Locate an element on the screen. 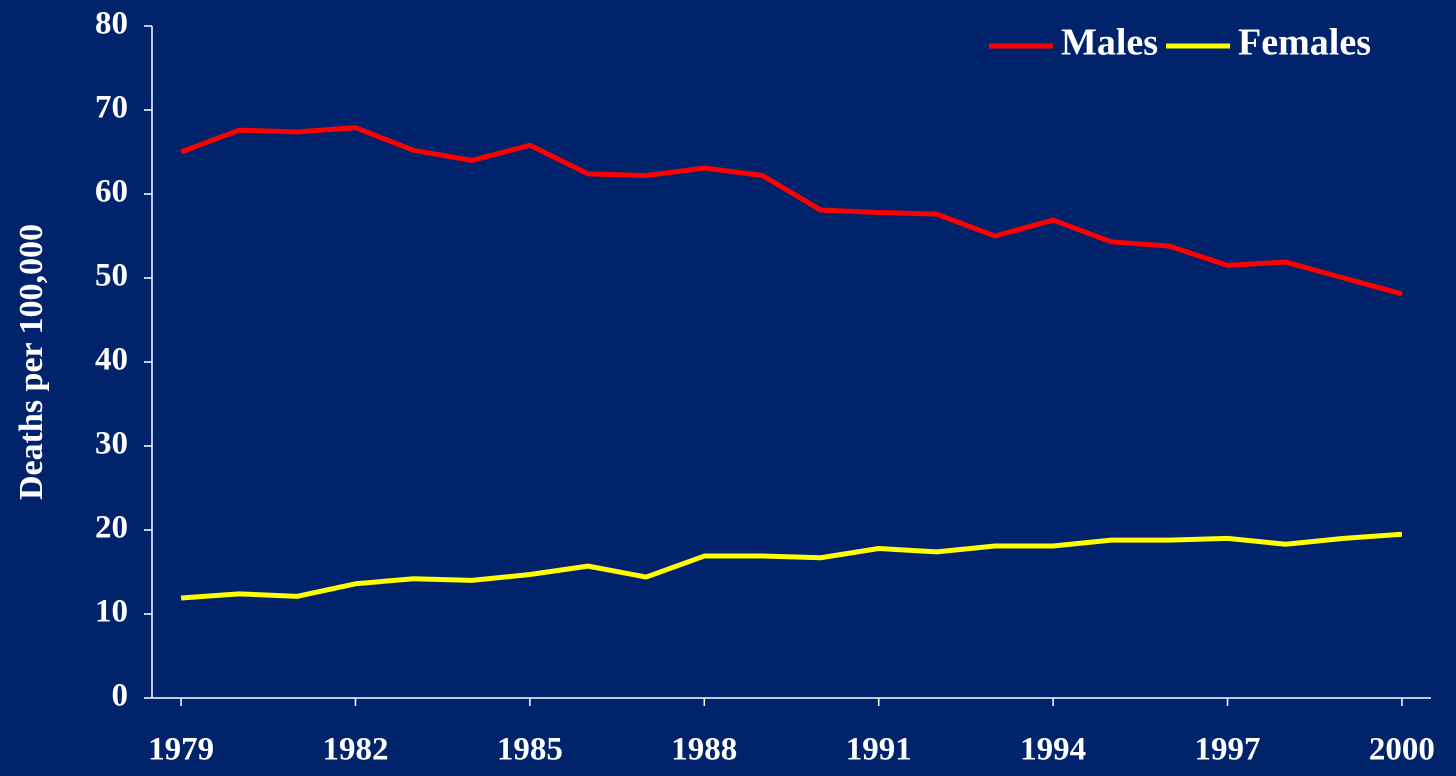 This screenshot has height=776, width=1456. y-tick-label: 60 is located at coordinates (111, 192).